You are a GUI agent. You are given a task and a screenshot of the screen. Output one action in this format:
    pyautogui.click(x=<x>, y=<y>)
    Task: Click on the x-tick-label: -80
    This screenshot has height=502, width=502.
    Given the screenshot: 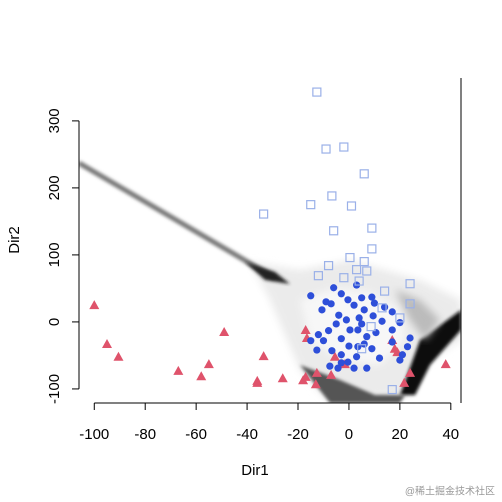 What is the action you would take?
    pyautogui.click(x=145, y=434)
    